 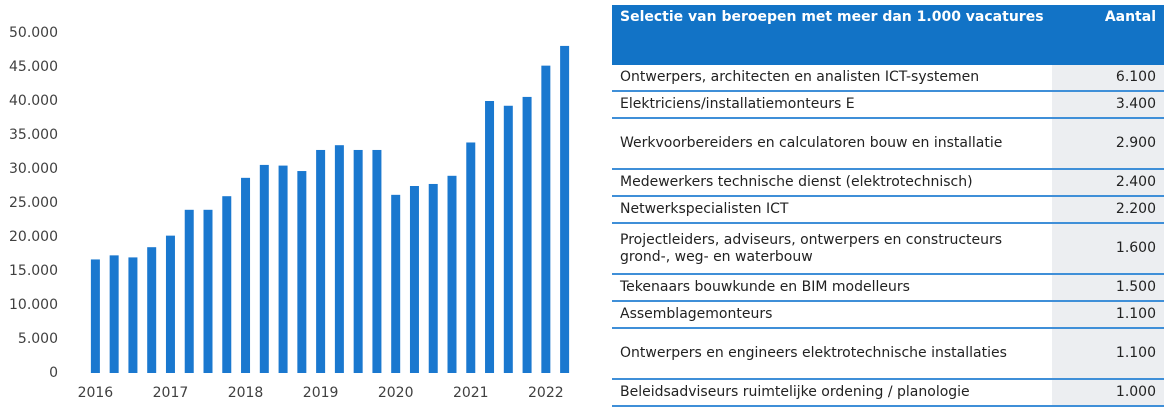 I want to click on count-cell: 1.000, so click(x=1108, y=393).